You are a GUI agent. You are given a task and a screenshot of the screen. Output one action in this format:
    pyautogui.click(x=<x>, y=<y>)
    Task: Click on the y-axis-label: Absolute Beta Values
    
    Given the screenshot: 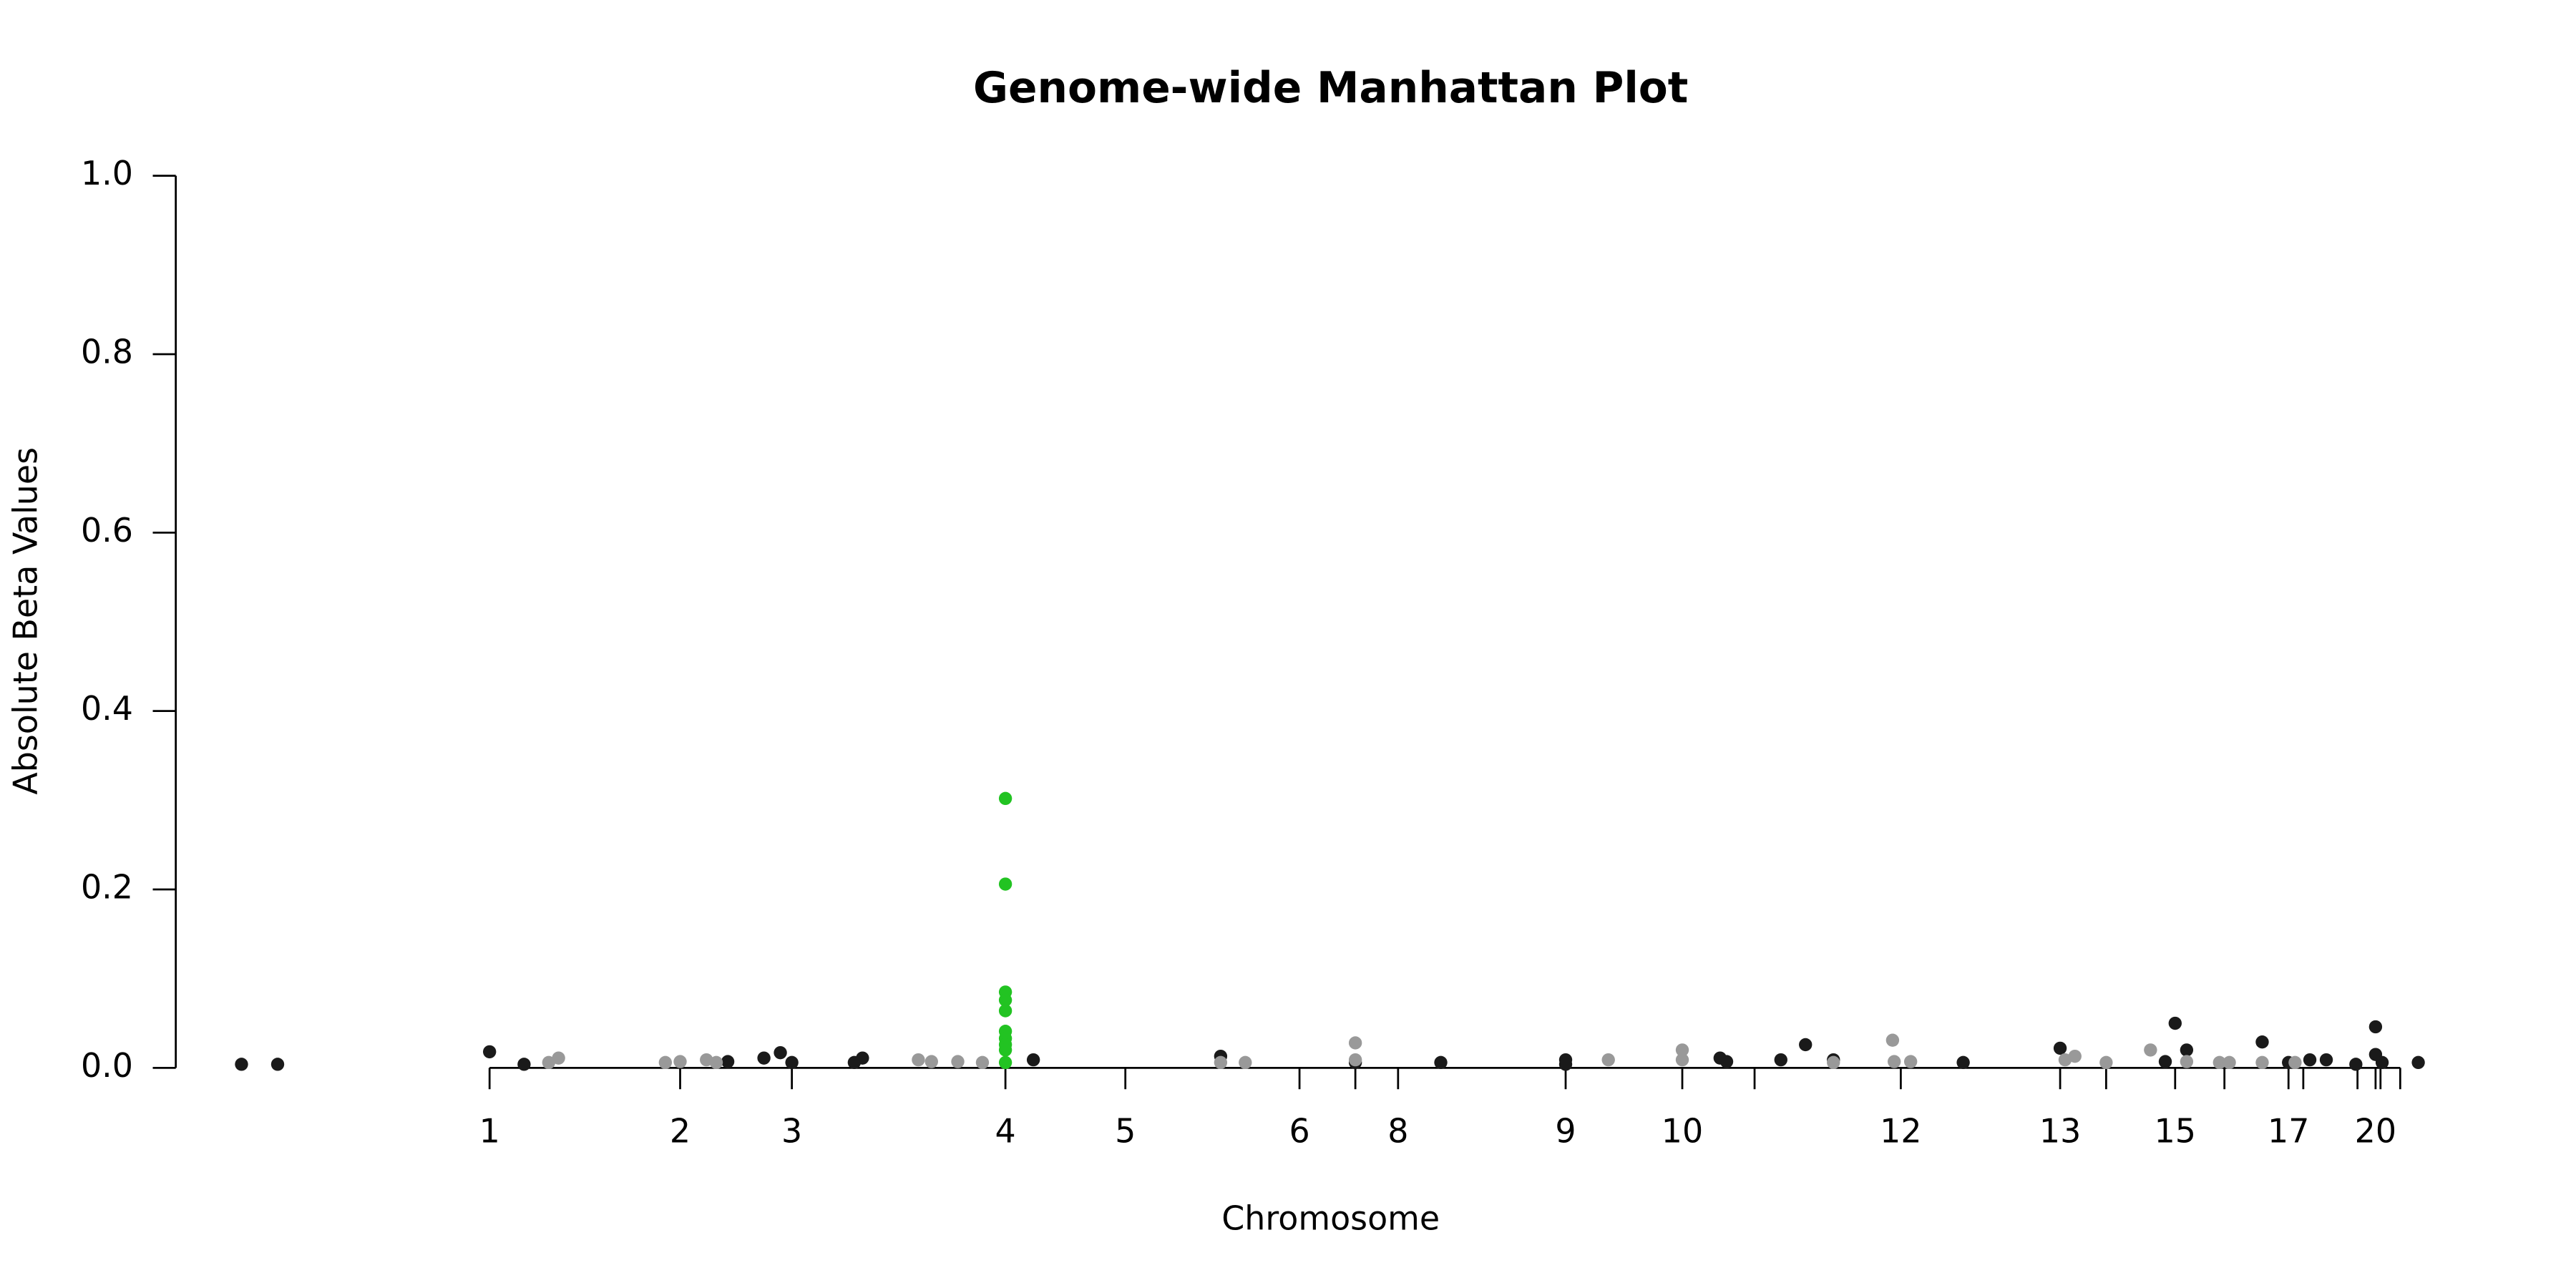 What is the action you would take?
    pyautogui.click(x=25, y=621)
    